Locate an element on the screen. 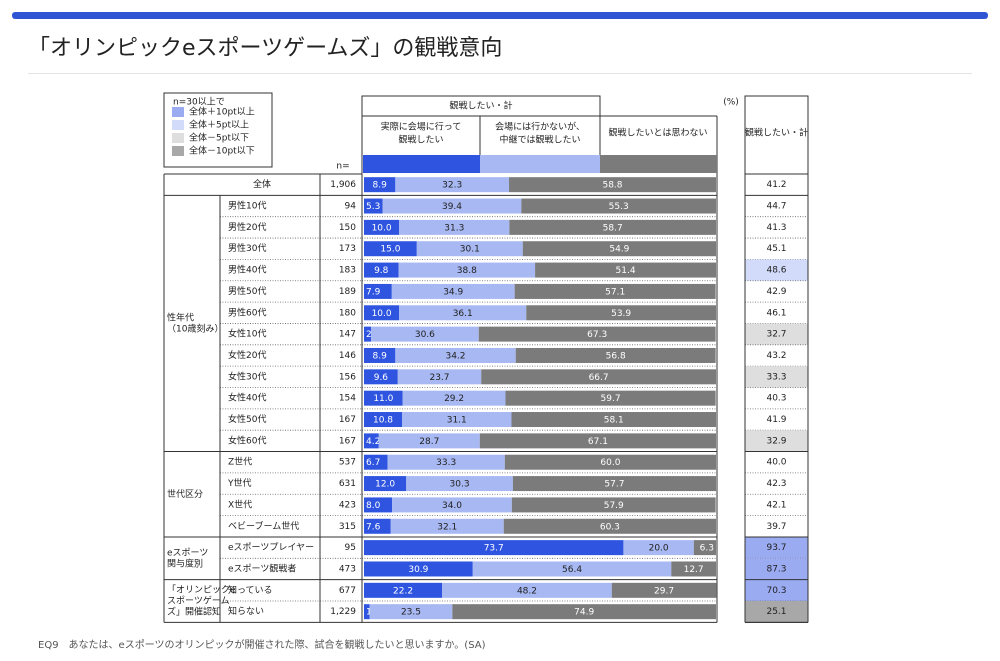  bar-value-label: 57.1 is located at coordinates (615, 292).